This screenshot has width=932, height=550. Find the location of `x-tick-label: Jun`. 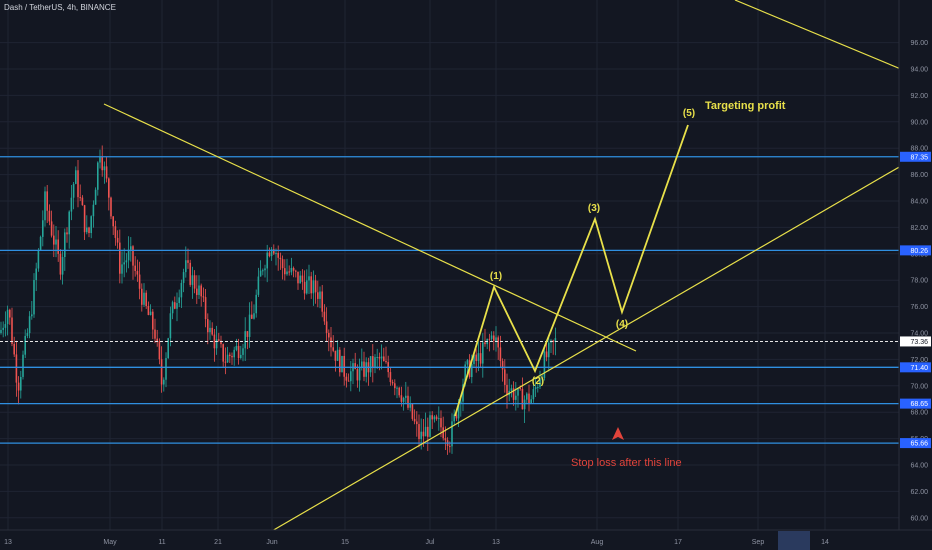

x-tick-label: Jun is located at coordinates (271, 542).